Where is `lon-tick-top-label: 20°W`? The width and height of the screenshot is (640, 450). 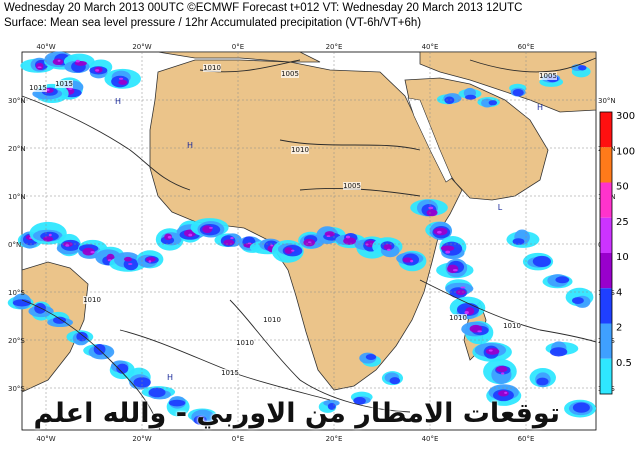
lon-tick-top-label: 20°W is located at coordinates (141, 47).